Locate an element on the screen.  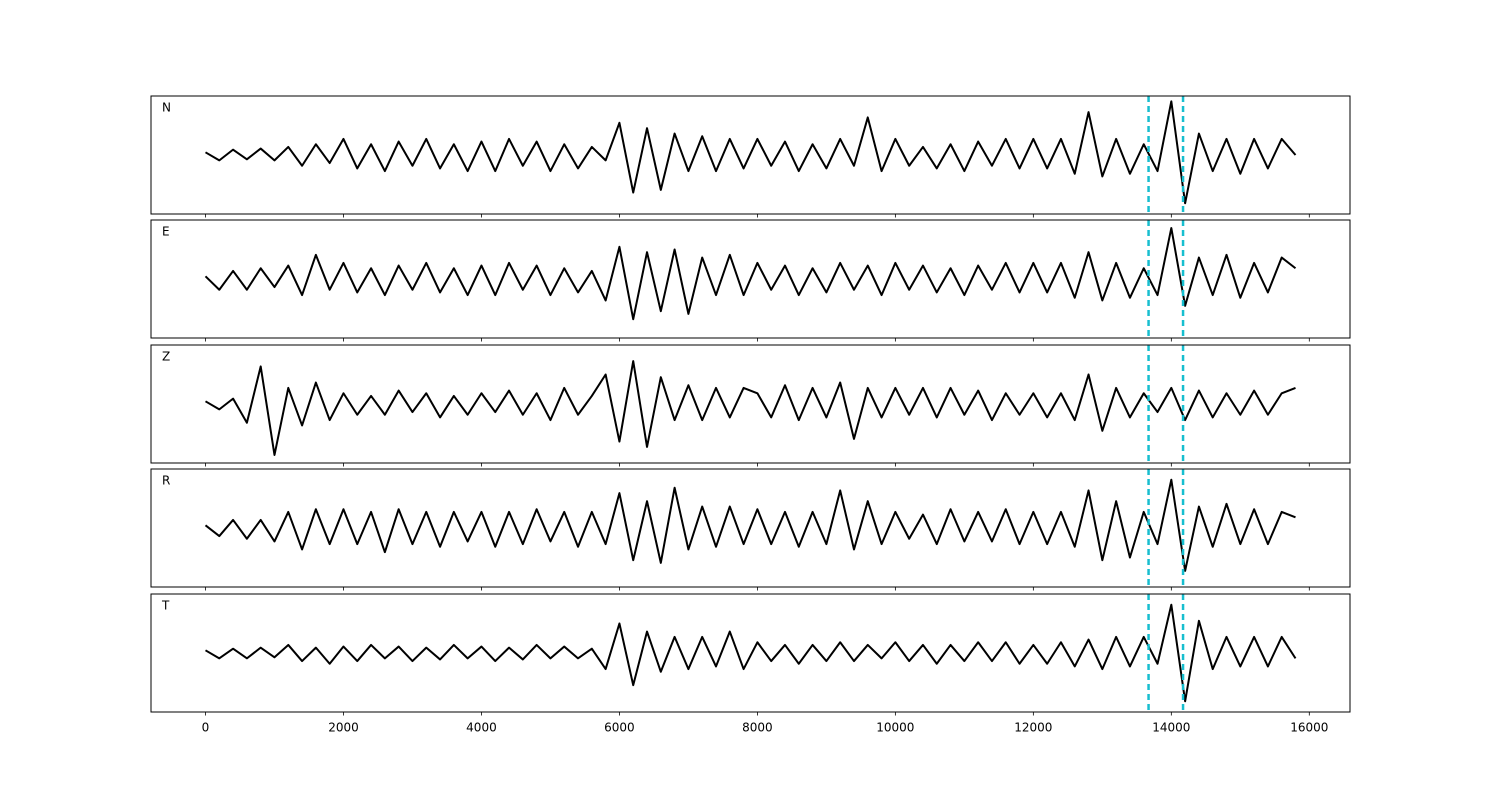
panel: N is located at coordinates (750, 156).